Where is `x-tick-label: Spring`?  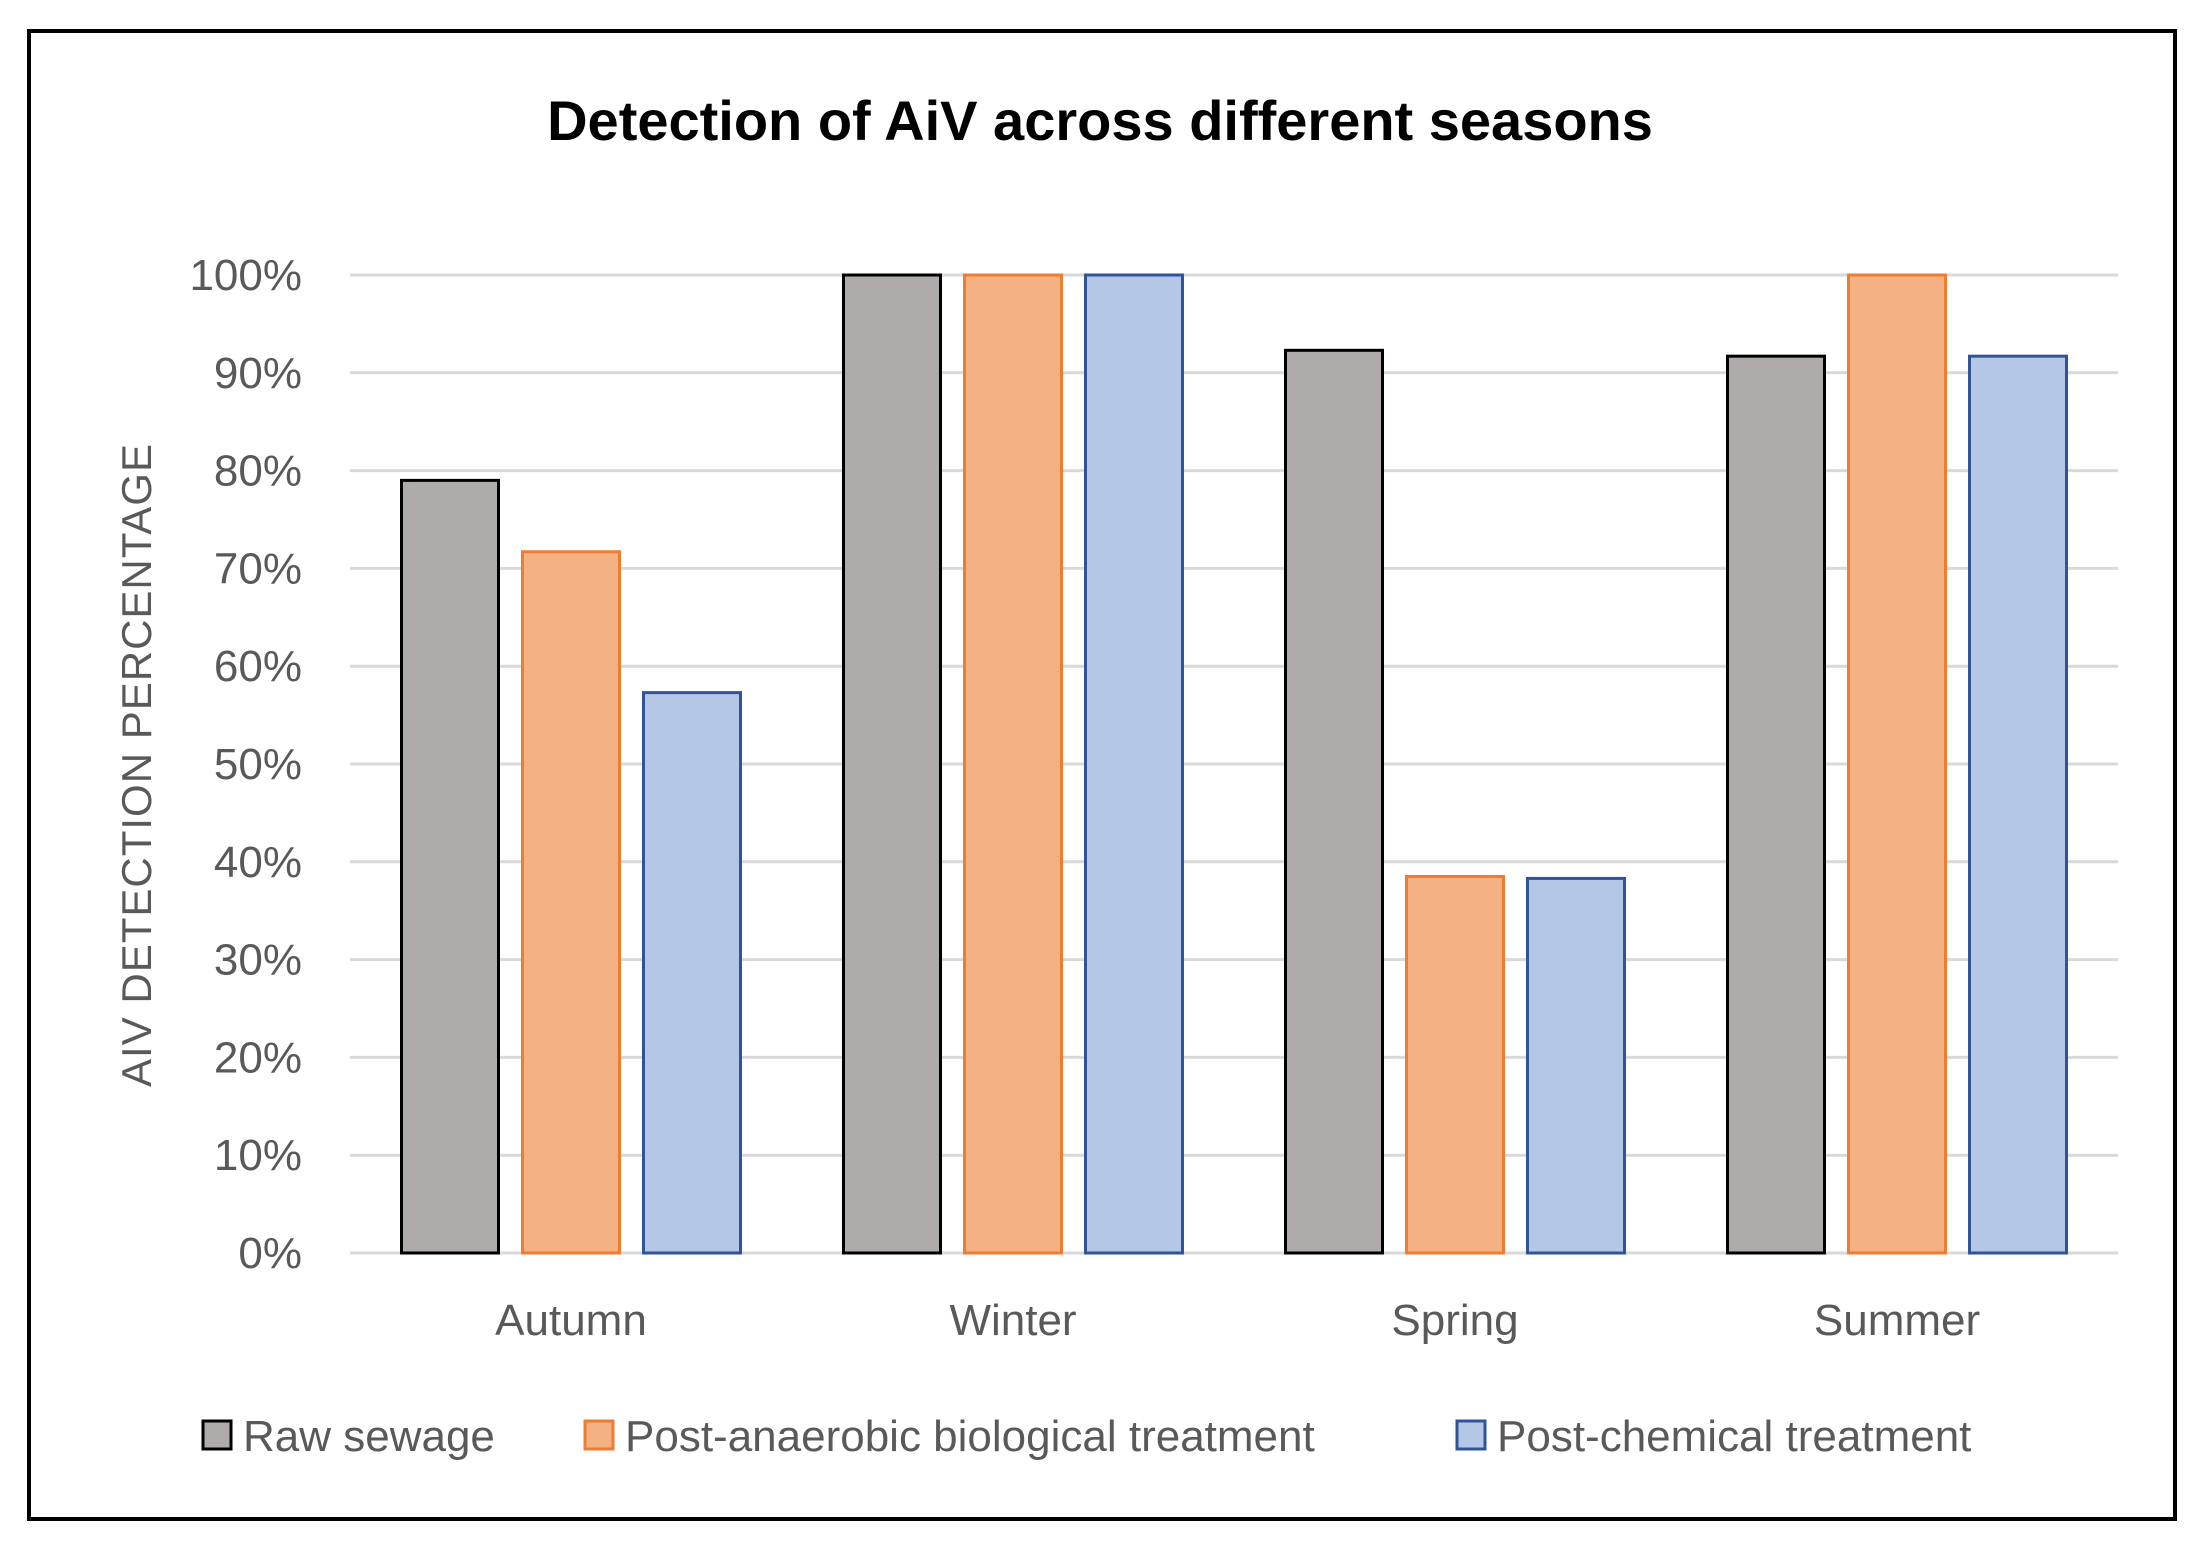 x-tick-label: Spring is located at coordinates (1454, 1320).